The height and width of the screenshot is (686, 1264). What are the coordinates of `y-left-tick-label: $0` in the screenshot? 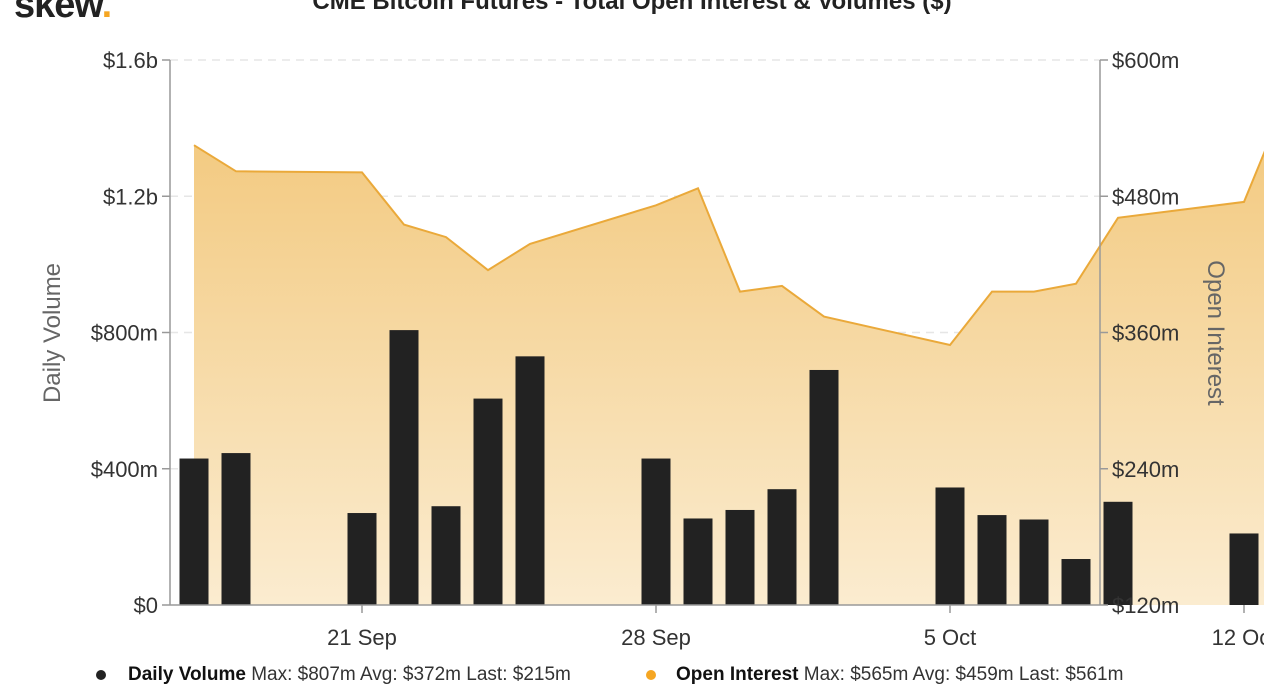 It's located at (146, 605).